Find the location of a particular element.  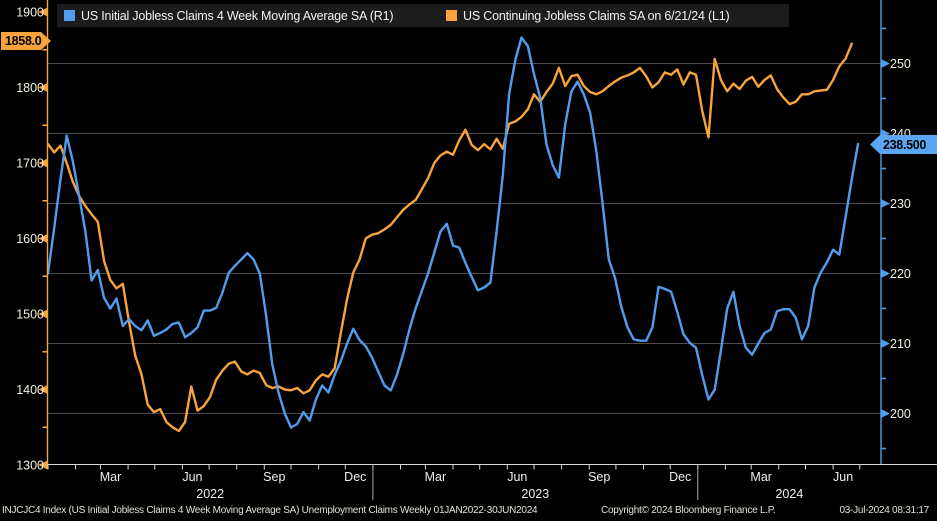

right-axis-label: 200 is located at coordinates (900, 414).